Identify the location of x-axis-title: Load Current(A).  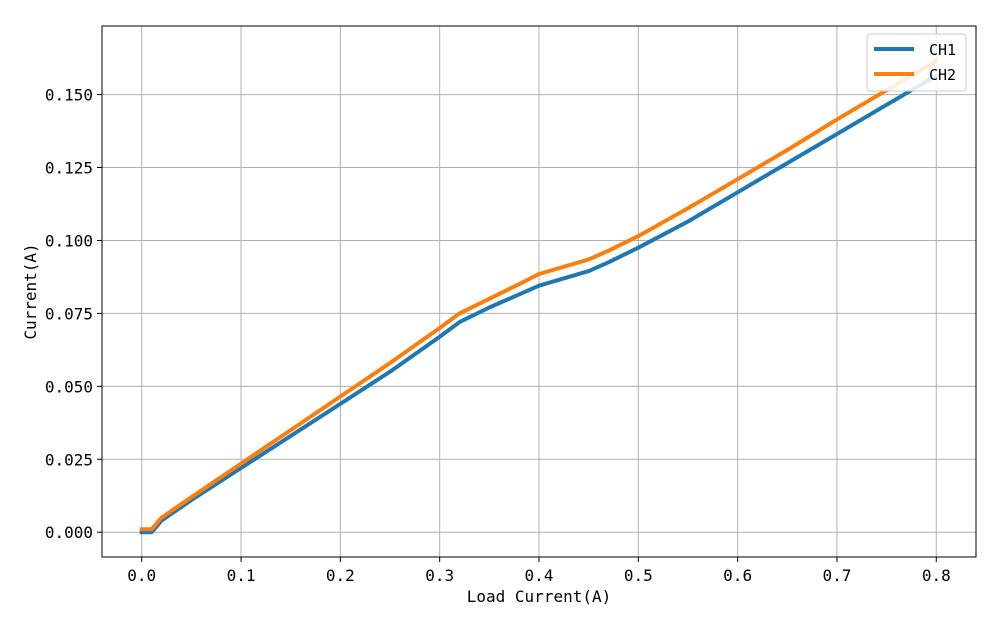
(539, 596).